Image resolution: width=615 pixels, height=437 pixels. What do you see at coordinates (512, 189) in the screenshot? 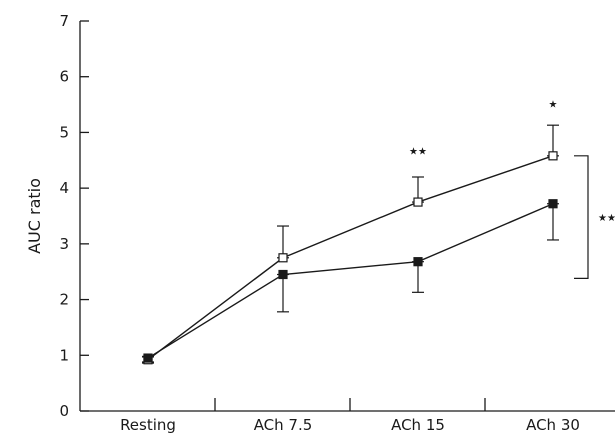
I see `annotations: ★★★★★` at bounding box center [512, 189].